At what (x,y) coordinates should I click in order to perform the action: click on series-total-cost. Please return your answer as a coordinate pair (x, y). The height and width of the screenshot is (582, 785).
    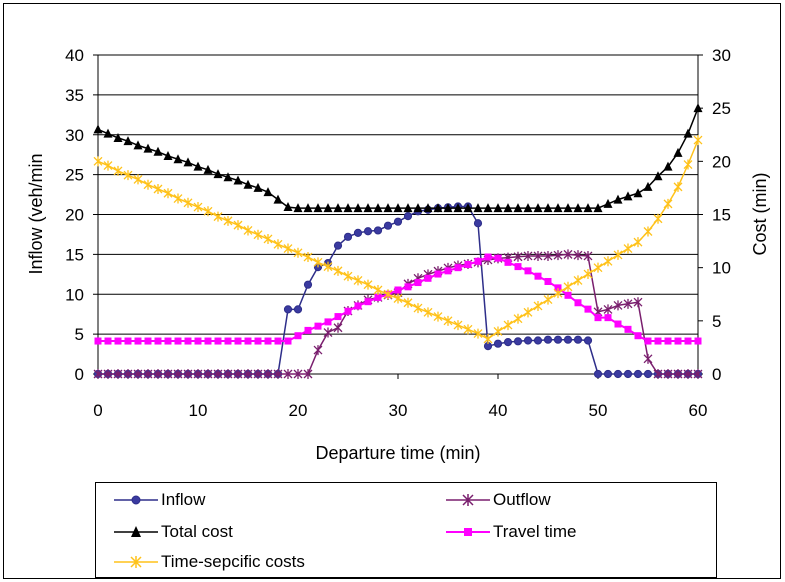
    Looking at the image, I should click on (398, 158).